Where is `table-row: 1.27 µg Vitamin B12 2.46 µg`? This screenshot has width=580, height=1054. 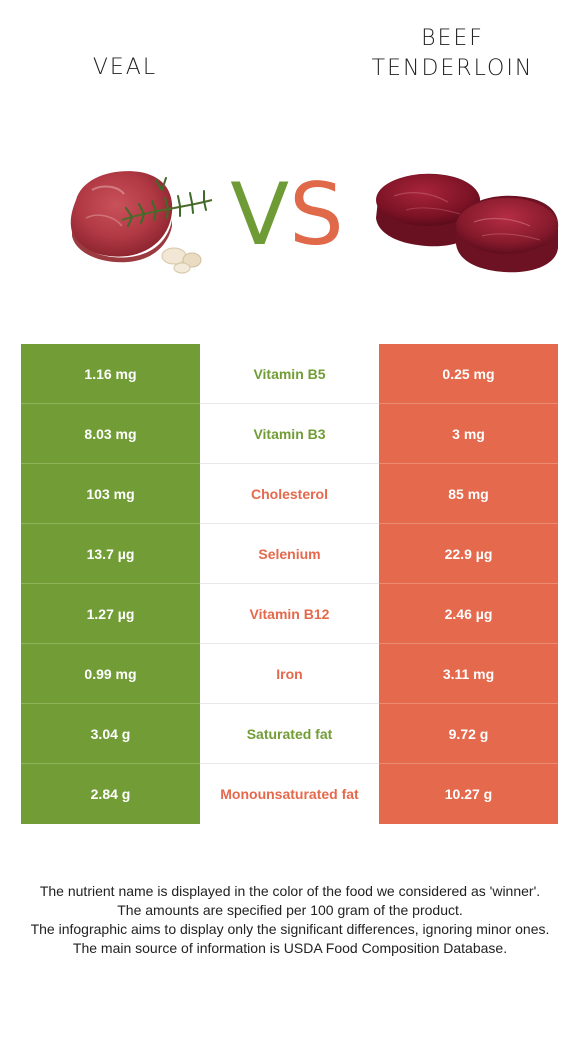 table-row: 1.27 µg Vitamin B12 2.46 µg is located at coordinates (289, 614).